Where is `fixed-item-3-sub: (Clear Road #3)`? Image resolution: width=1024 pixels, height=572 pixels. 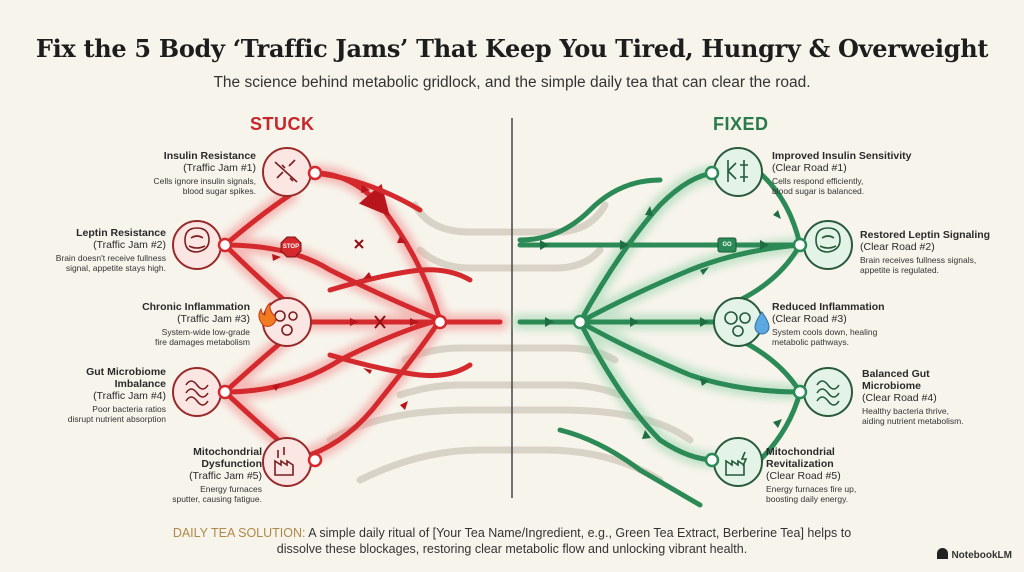
fixed-item-3-sub: (Clear Road #3) is located at coordinates (809, 319).